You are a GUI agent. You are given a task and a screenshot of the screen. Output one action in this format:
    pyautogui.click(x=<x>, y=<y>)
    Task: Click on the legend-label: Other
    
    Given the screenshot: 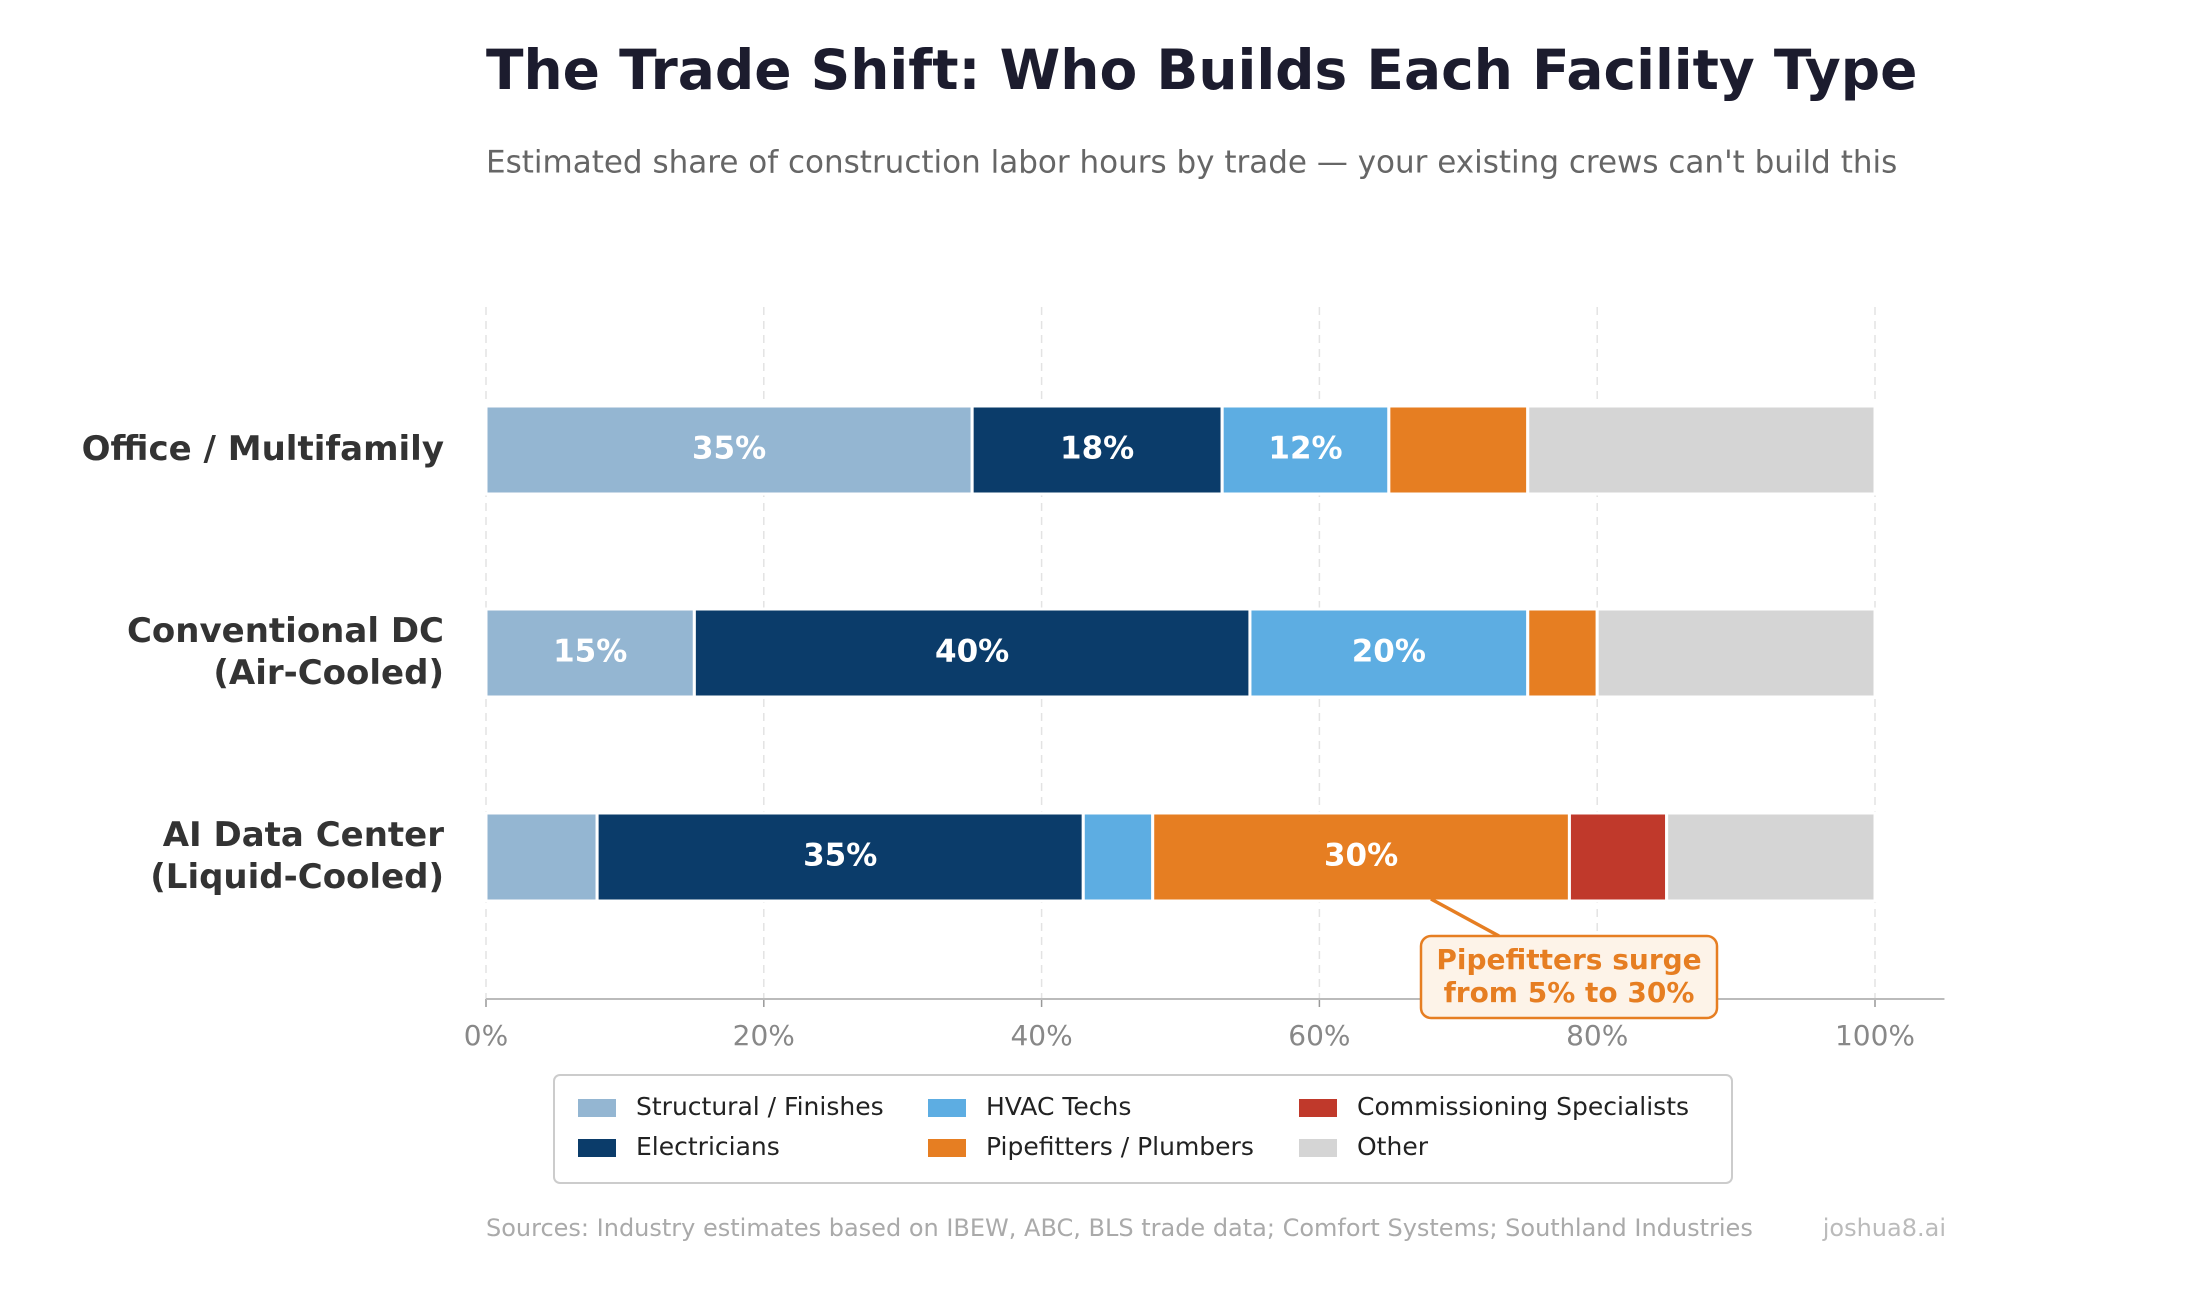 What is the action you would take?
    pyautogui.click(x=1393, y=1146)
    